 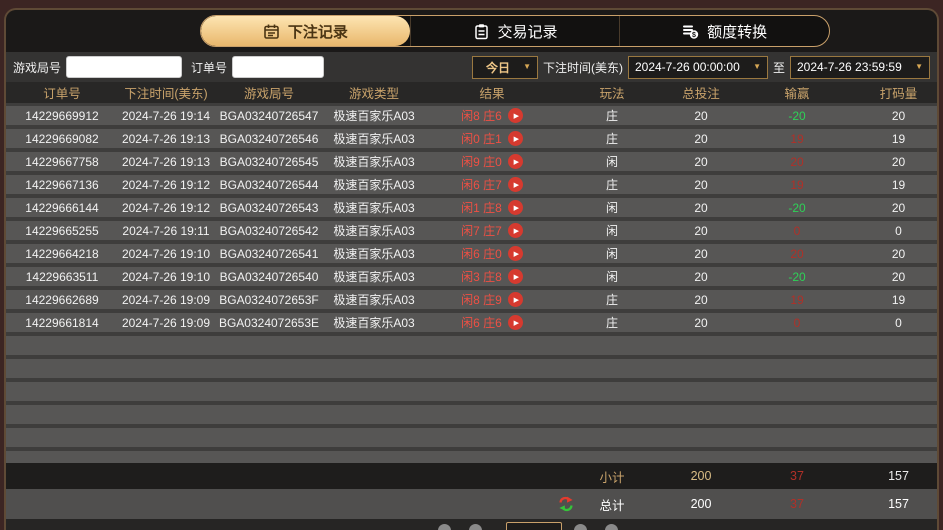 What do you see at coordinates (797, 253) in the screenshot?
I see `cell-winloss: 20` at bounding box center [797, 253].